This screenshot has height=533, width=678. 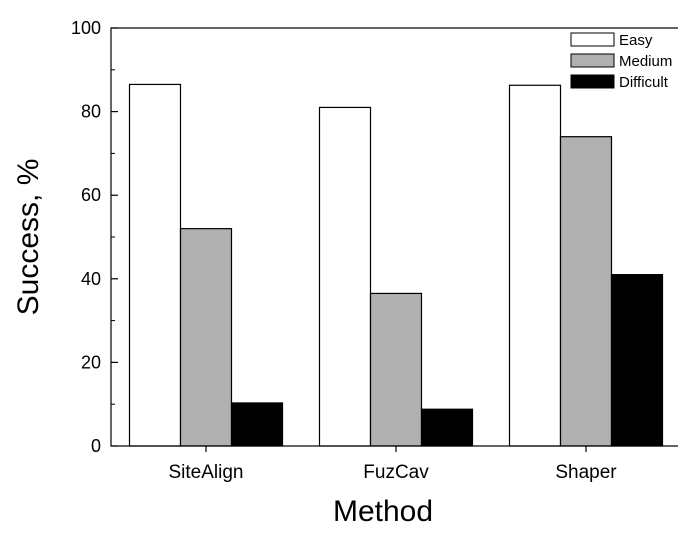 What do you see at coordinates (586, 291) in the screenshot?
I see `bar-medium-shaper` at bounding box center [586, 291].